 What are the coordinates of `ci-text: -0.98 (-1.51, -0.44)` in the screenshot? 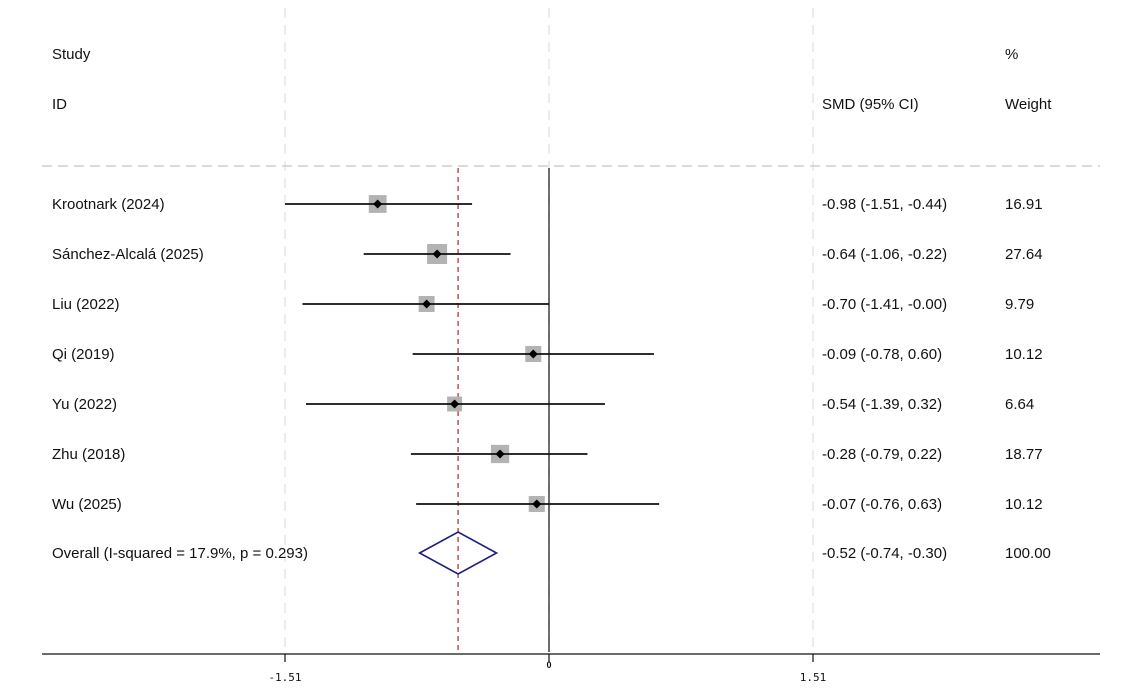 It's located at (884, 204).